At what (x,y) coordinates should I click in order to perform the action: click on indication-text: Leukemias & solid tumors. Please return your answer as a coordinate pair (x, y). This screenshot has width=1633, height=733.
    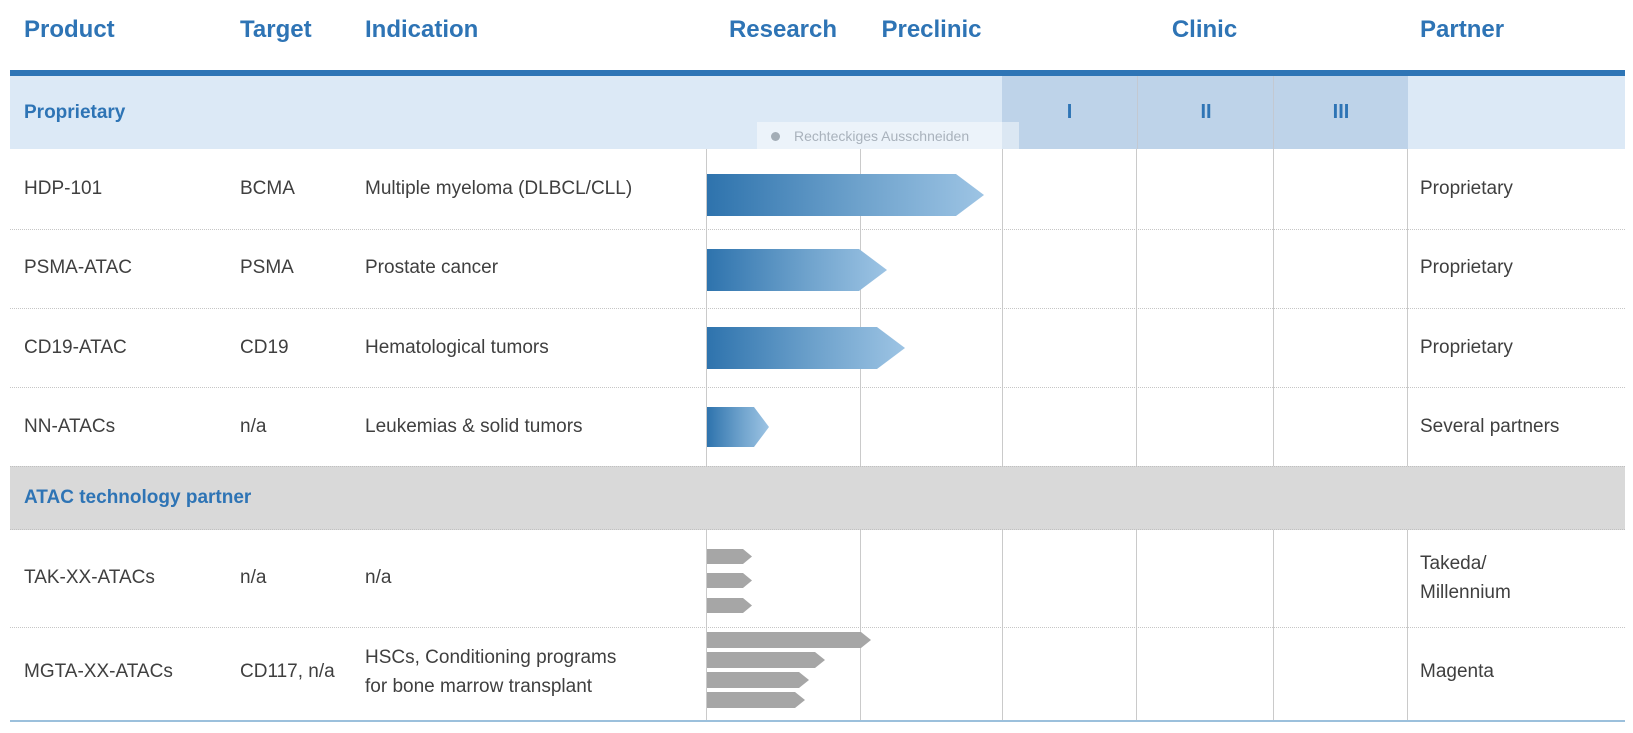
    Looking at the image, I should click on (474, 426).